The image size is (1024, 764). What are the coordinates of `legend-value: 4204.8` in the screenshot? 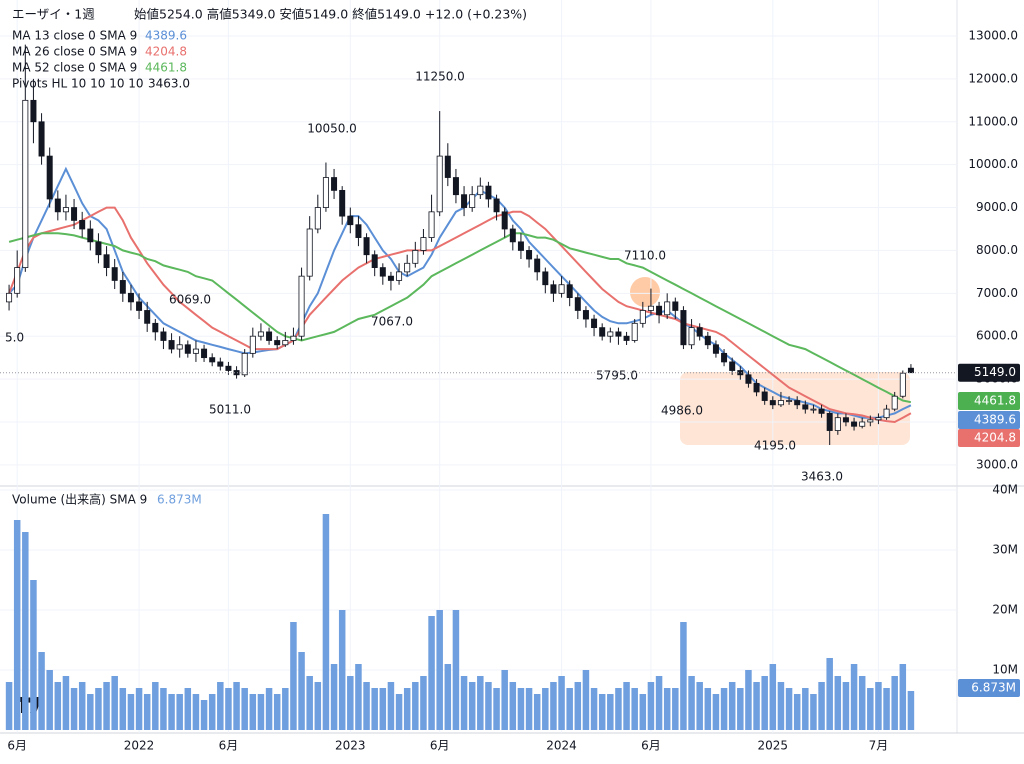 It's located at (166, 52).